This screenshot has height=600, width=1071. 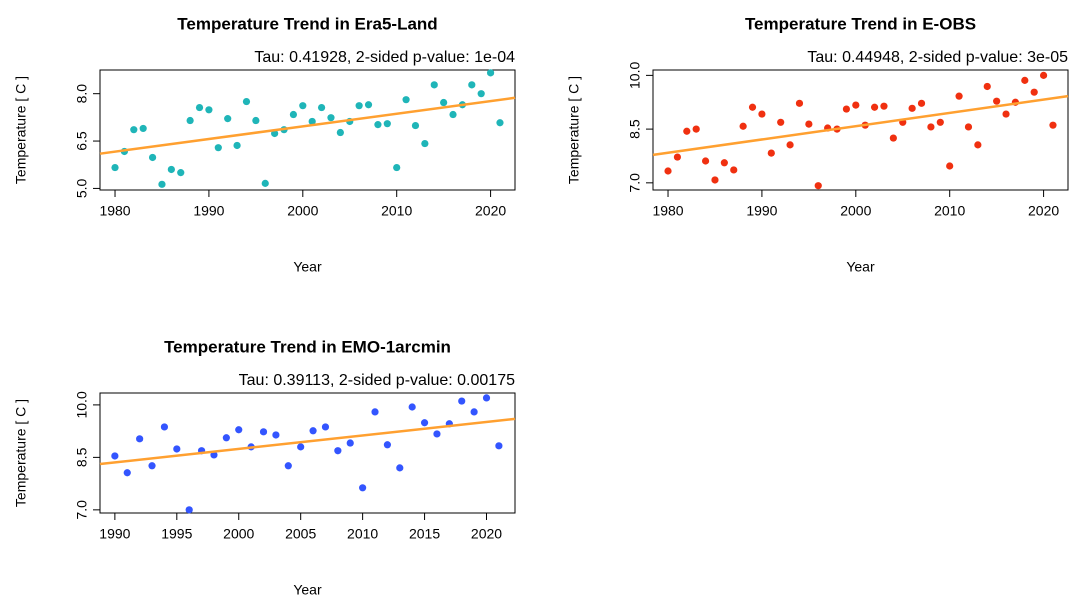 What do you see at coordinates (362, 534) in the screenshot?
I see `x-tick-label: 2010` at bounding box center [362, 534].